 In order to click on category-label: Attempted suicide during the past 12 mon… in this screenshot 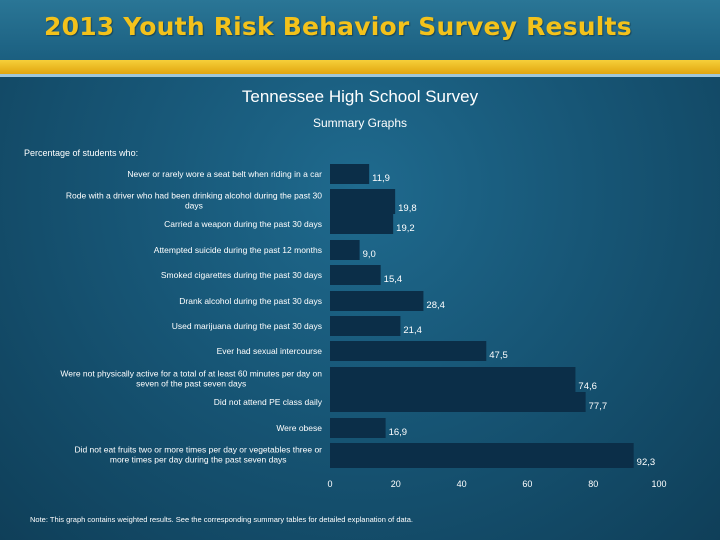, I will do `click(238, 250)`.